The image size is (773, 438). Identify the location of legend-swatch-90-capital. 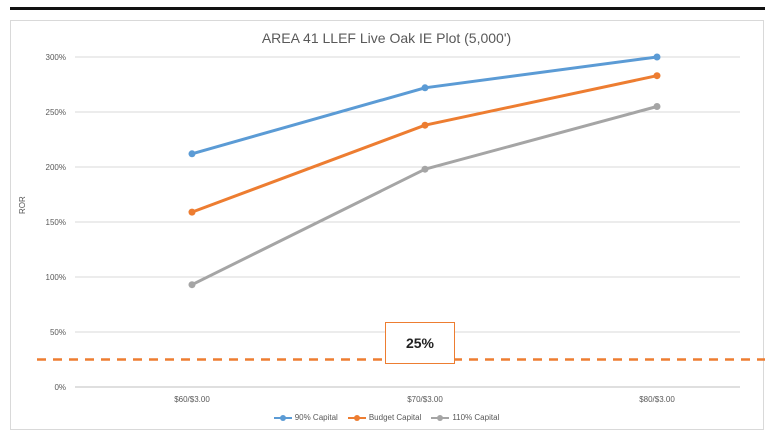
(282, 417).